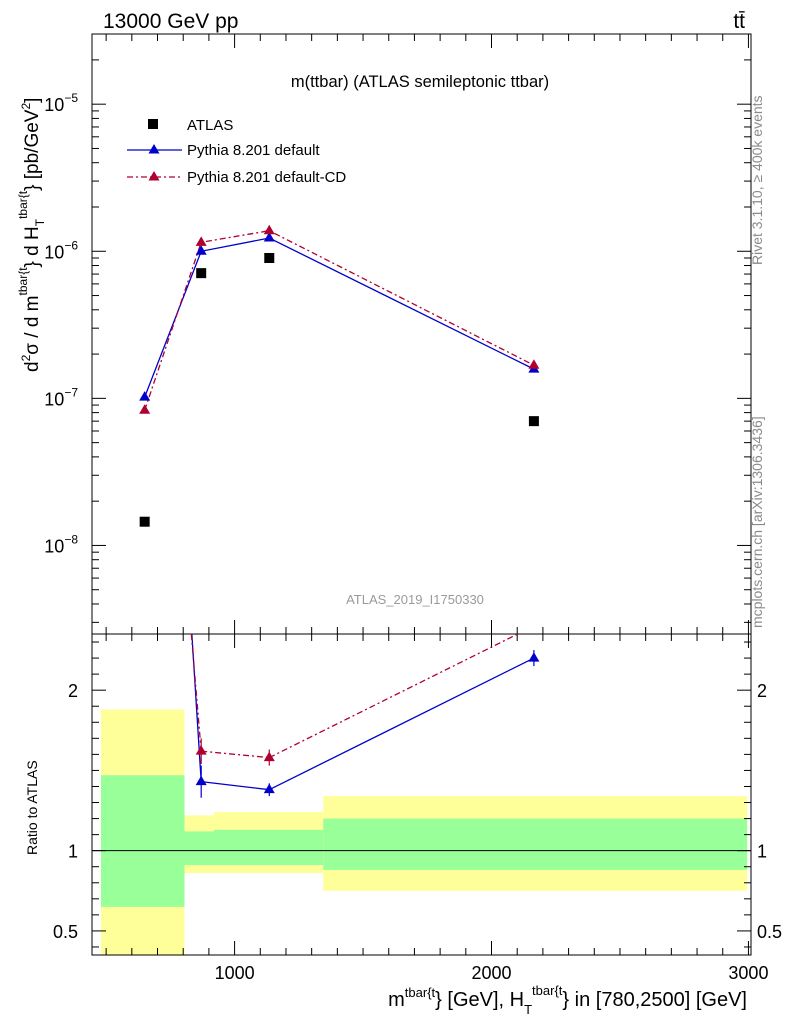  Describe the element at coordinates (235, 973) in the screenshot. I see `x-tick-label-0: 1000` at that location.